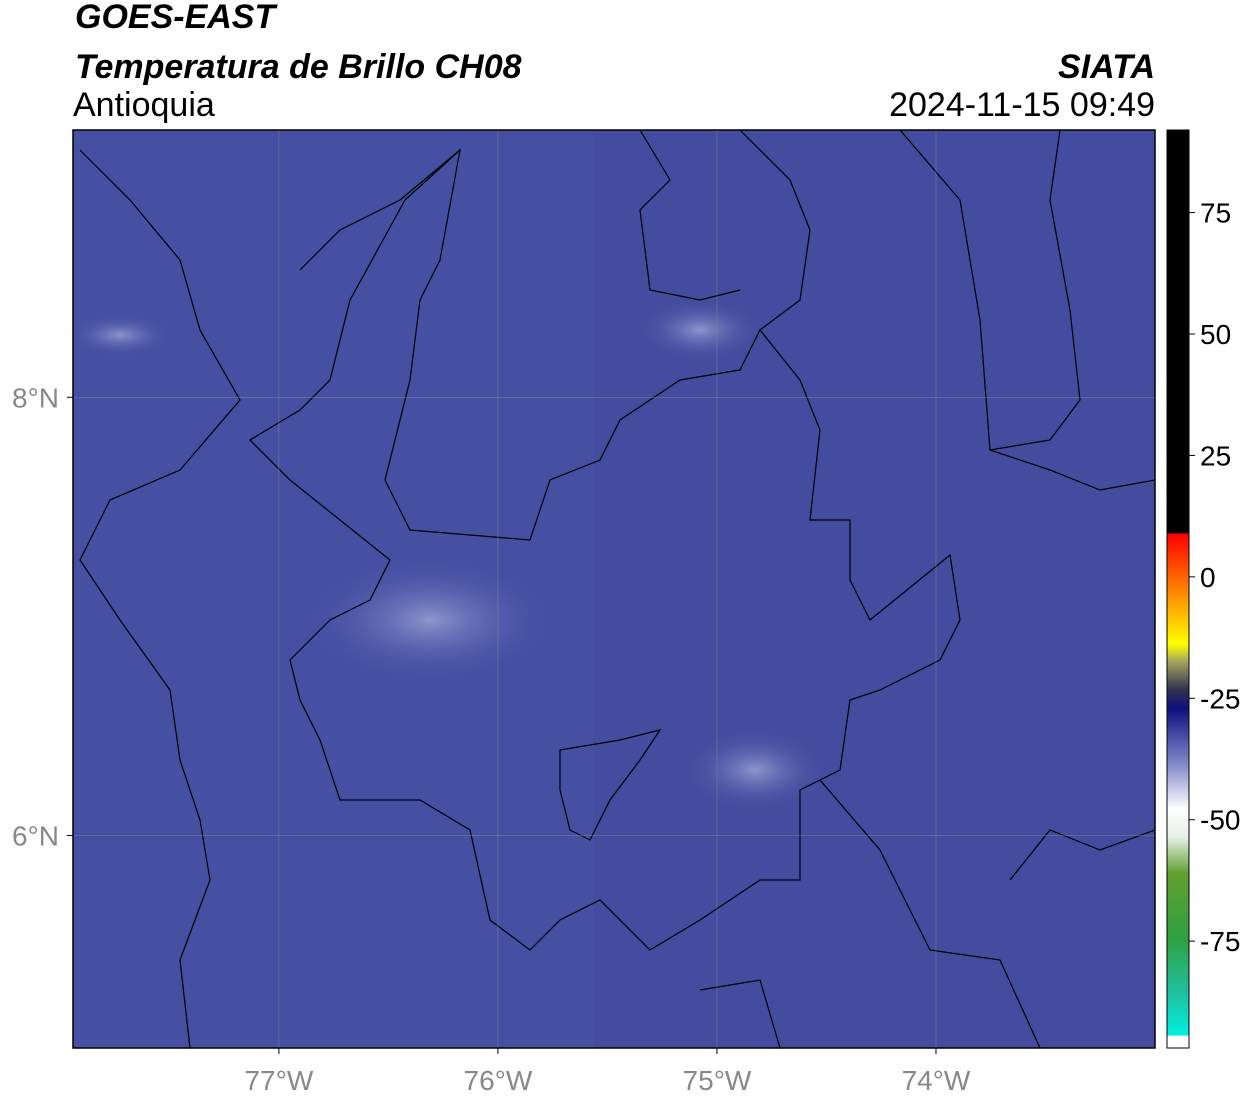 This screenshot has width=1252, height=1104. I want to click on colorbar-tick-label: -50, so click(1220, 820).